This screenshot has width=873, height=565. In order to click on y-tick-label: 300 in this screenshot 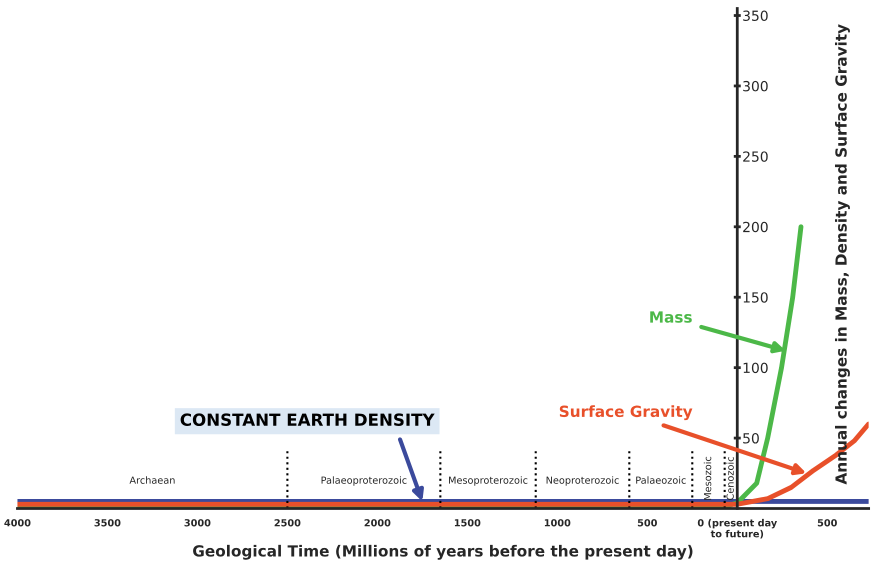, I will do `click(755, 86)`.